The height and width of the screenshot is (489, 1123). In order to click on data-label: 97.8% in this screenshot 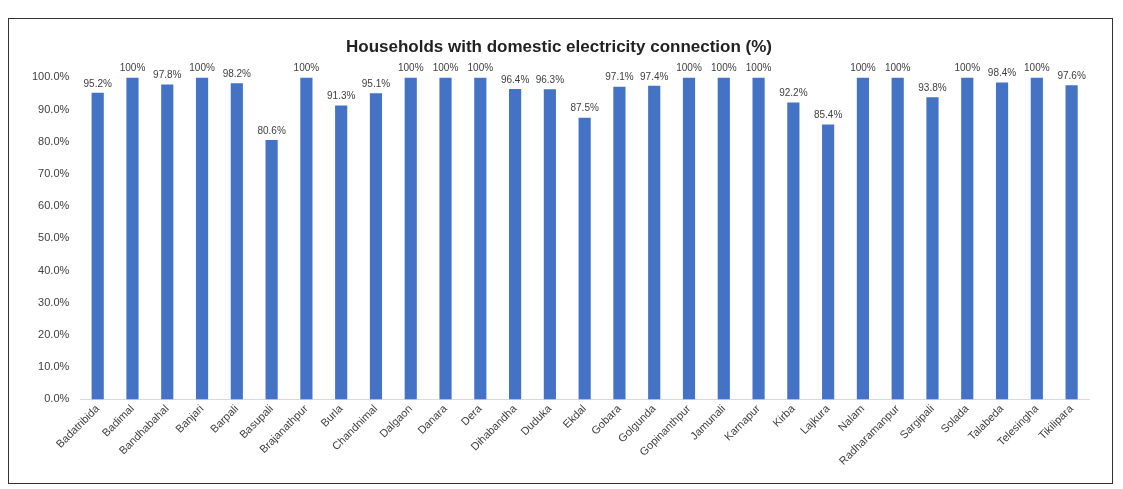, I will do `click(167, 75)`.